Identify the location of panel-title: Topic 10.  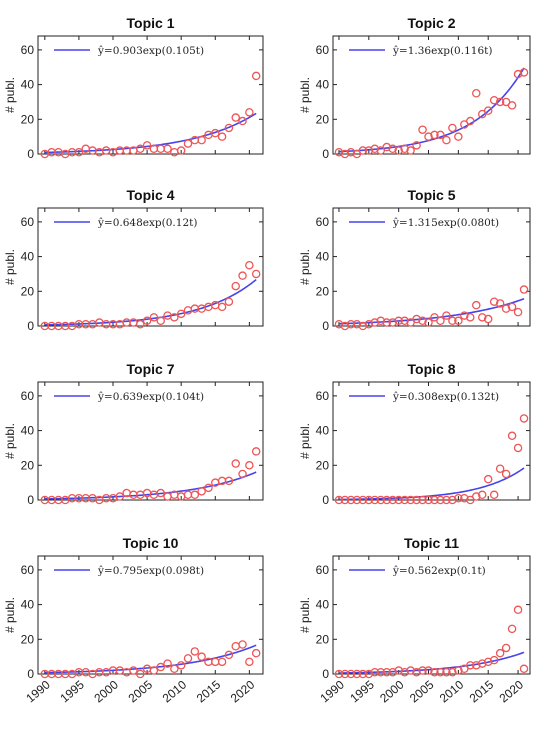
(151, 543).